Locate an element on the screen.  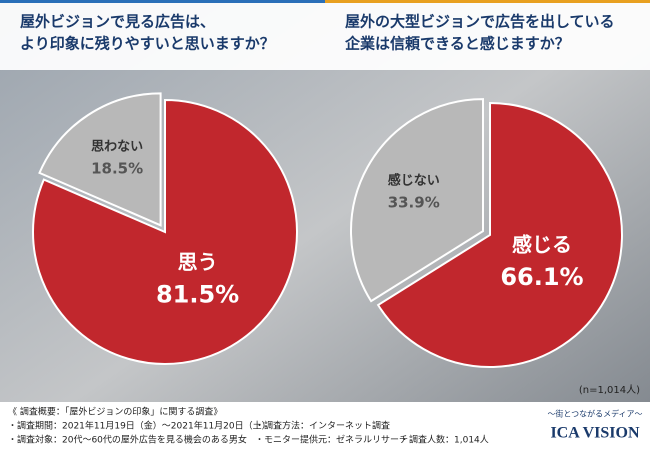
footer-band is located at coordinates (325, 426).